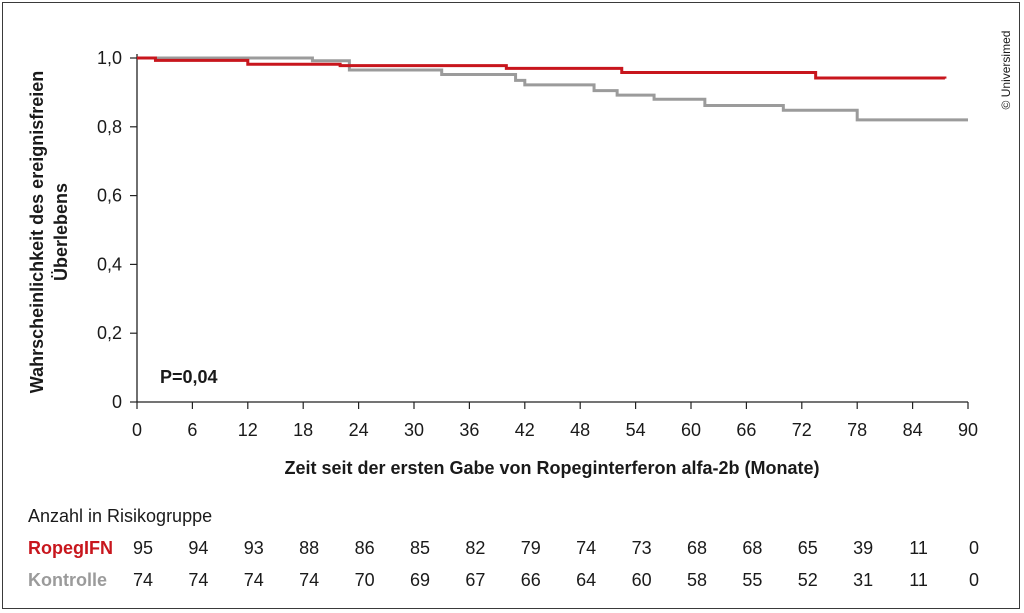 Image resolution: width=1024 pixels, height=613 pixels. What do you see at coordinates (518, 582) in the screenshot?
I see `risk-row-kontrolle: Kontrolle 74 74 74 74 70 69 67 66 64 60 58 55 52 31 11 0` at bounding box center [518, 582].